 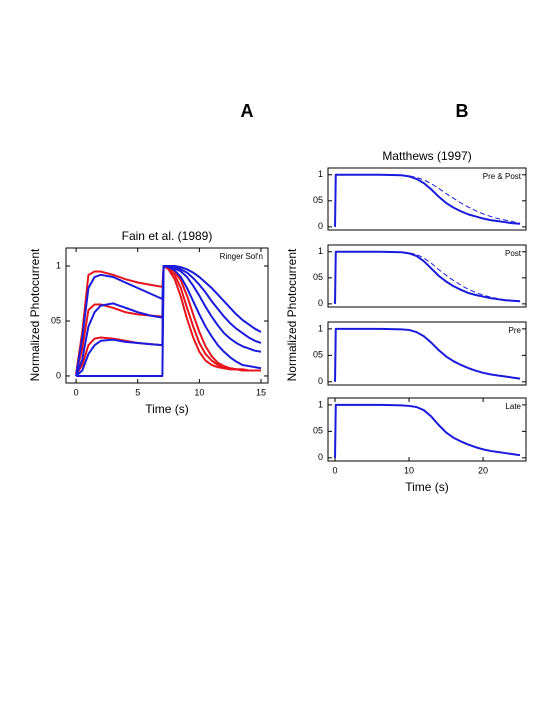 I want to click on panel-letter: B, so click(x=462, y=111).